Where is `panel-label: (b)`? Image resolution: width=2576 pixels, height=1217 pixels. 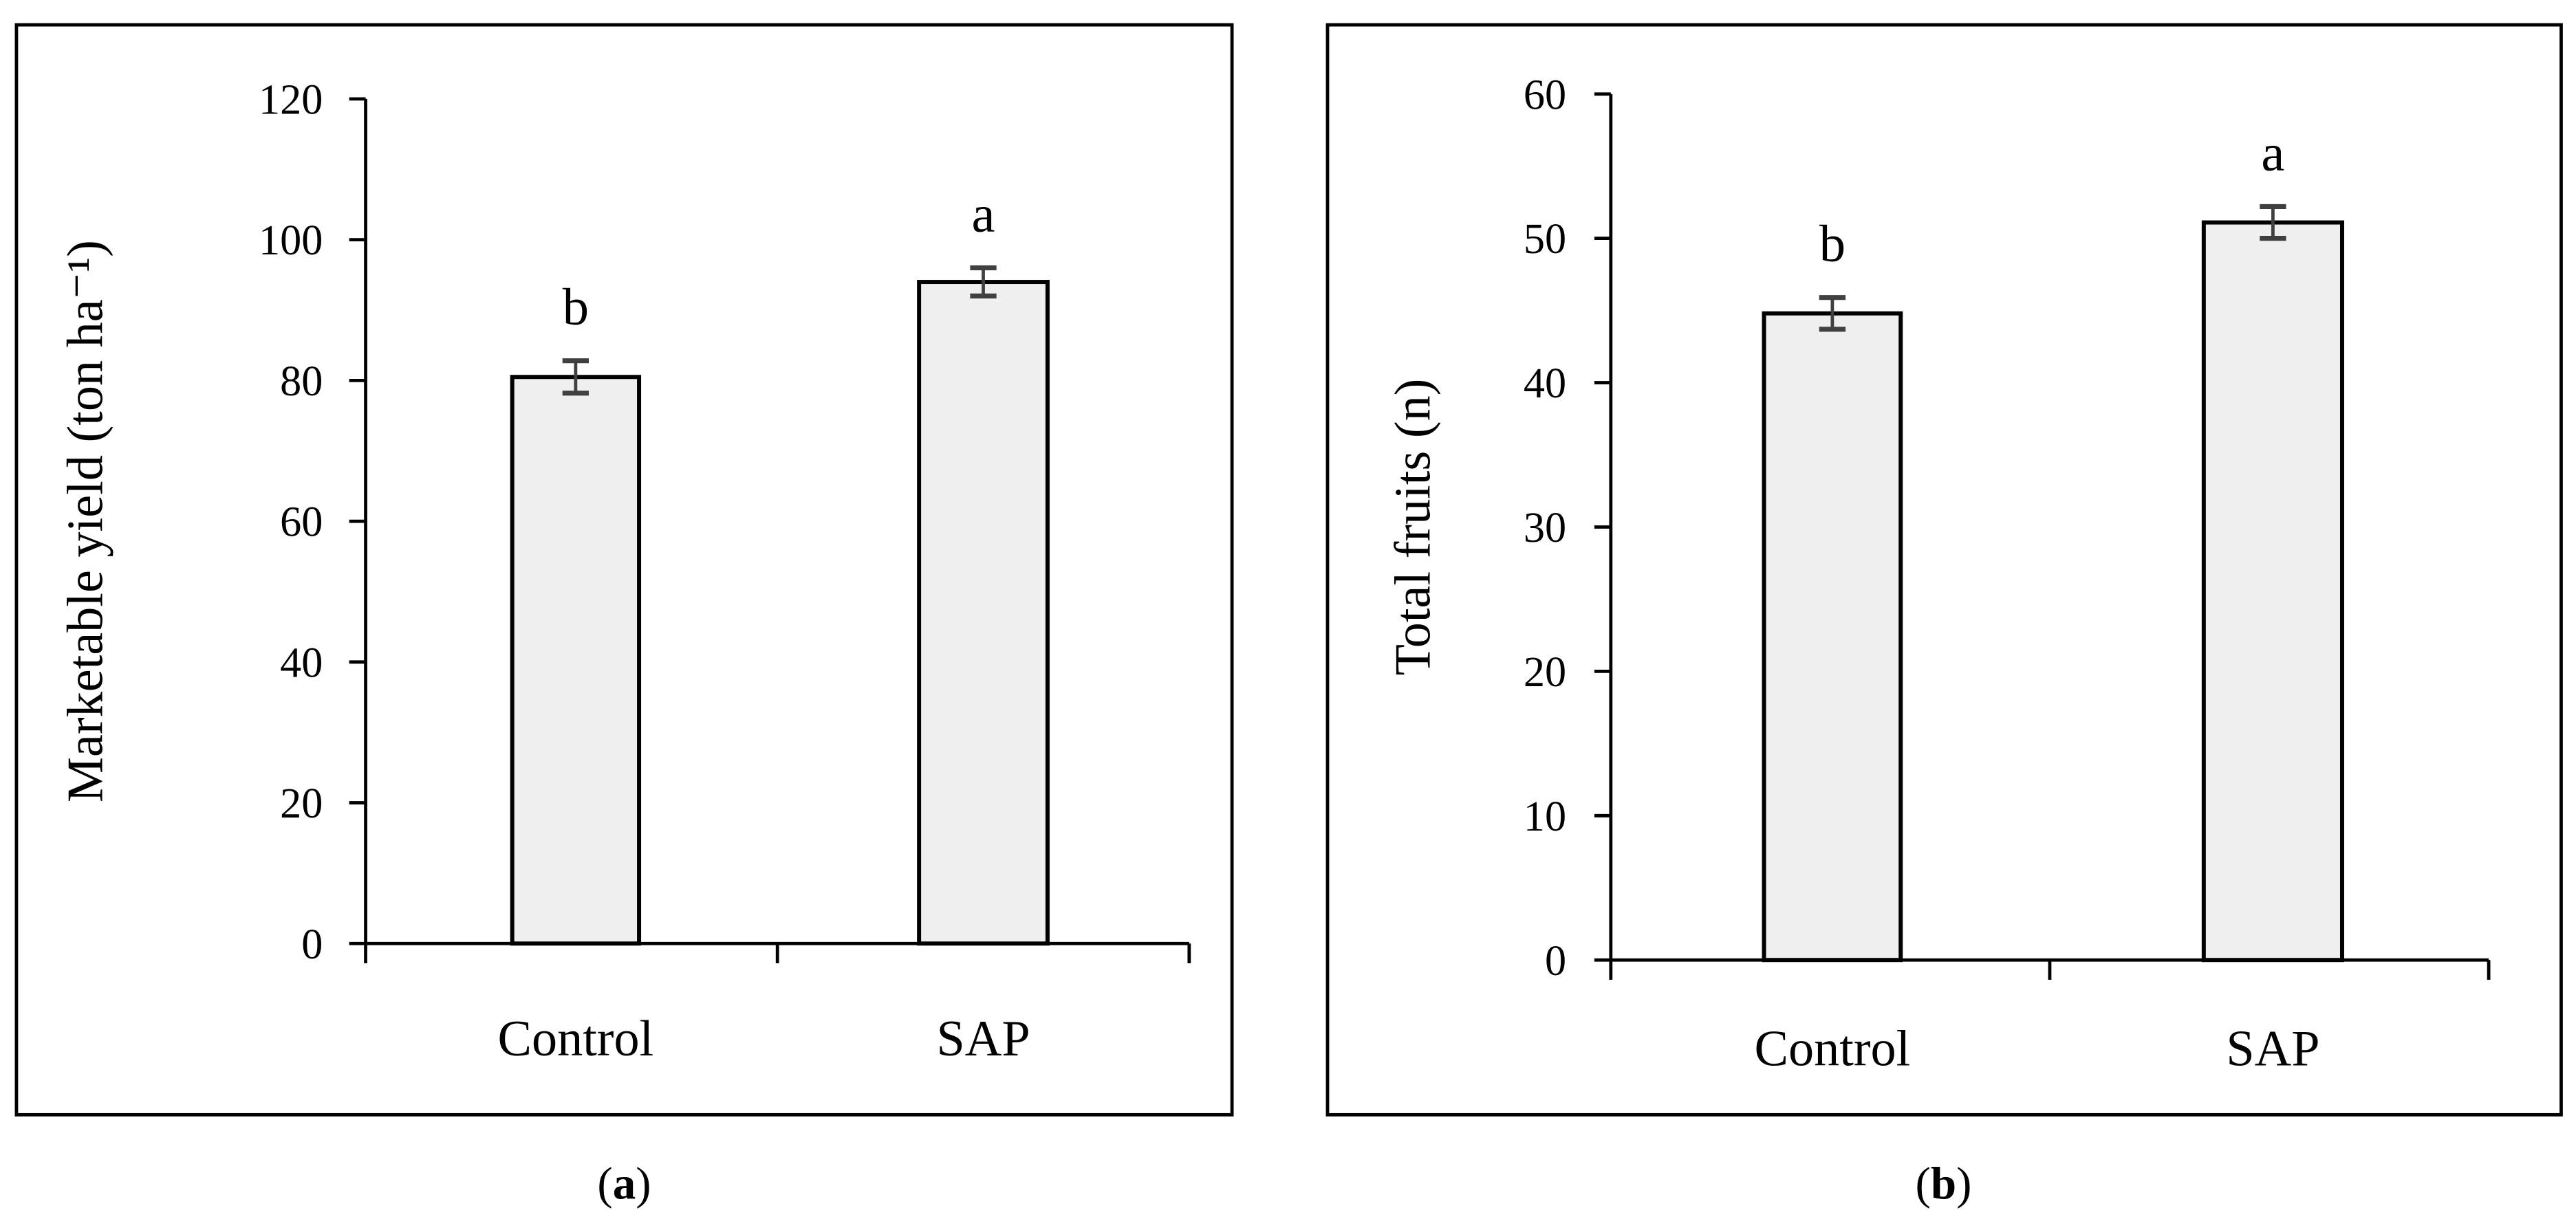
panel-label: (b) is located at coordinates (1944, 1183).